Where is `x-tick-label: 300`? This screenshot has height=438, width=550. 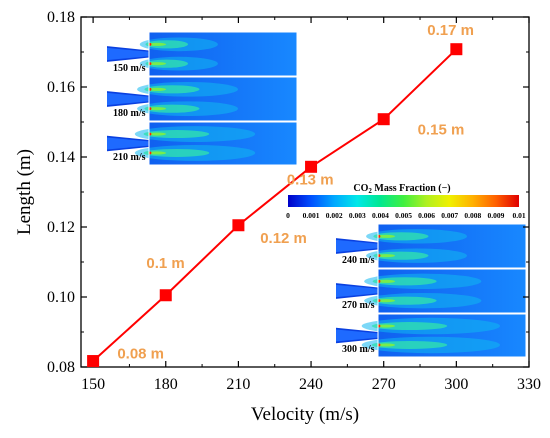 x-tick-label: 300 is located at coordinates (456, 384).